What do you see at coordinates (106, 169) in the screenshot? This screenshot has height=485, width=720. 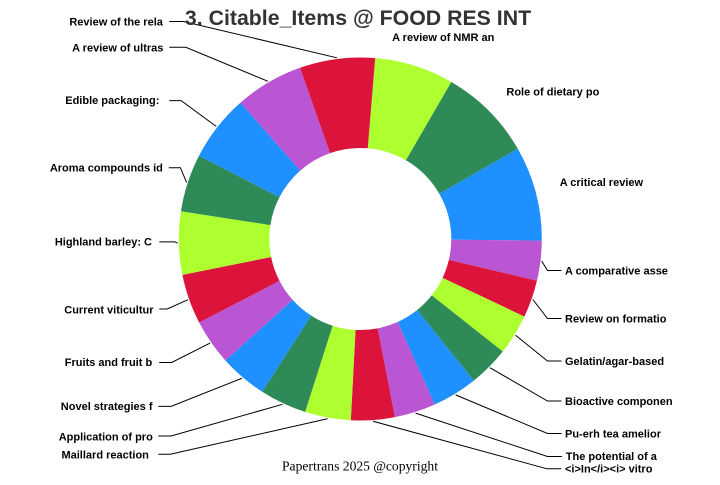 I see `svg-text: Aroma compounds id` at bounding box center [106, 169].